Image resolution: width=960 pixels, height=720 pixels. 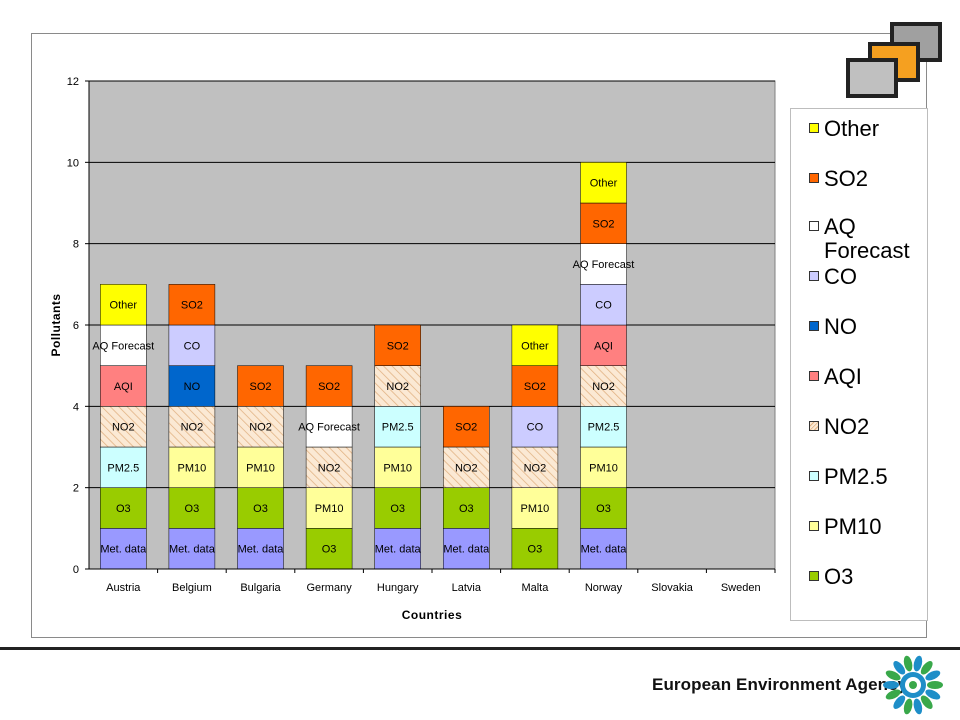 What do you see at coordinates (843, 376) in the screenshot?
I see `legend-label: AQI` at bounding box center [843, 376].